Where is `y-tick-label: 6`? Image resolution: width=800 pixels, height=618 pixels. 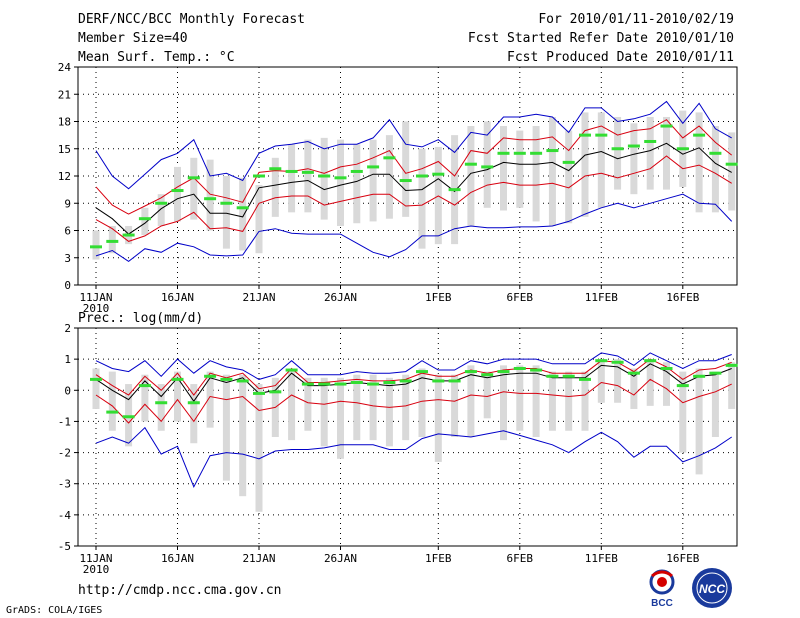
y-tick-label: 6 is located at coordinates (67, 231).